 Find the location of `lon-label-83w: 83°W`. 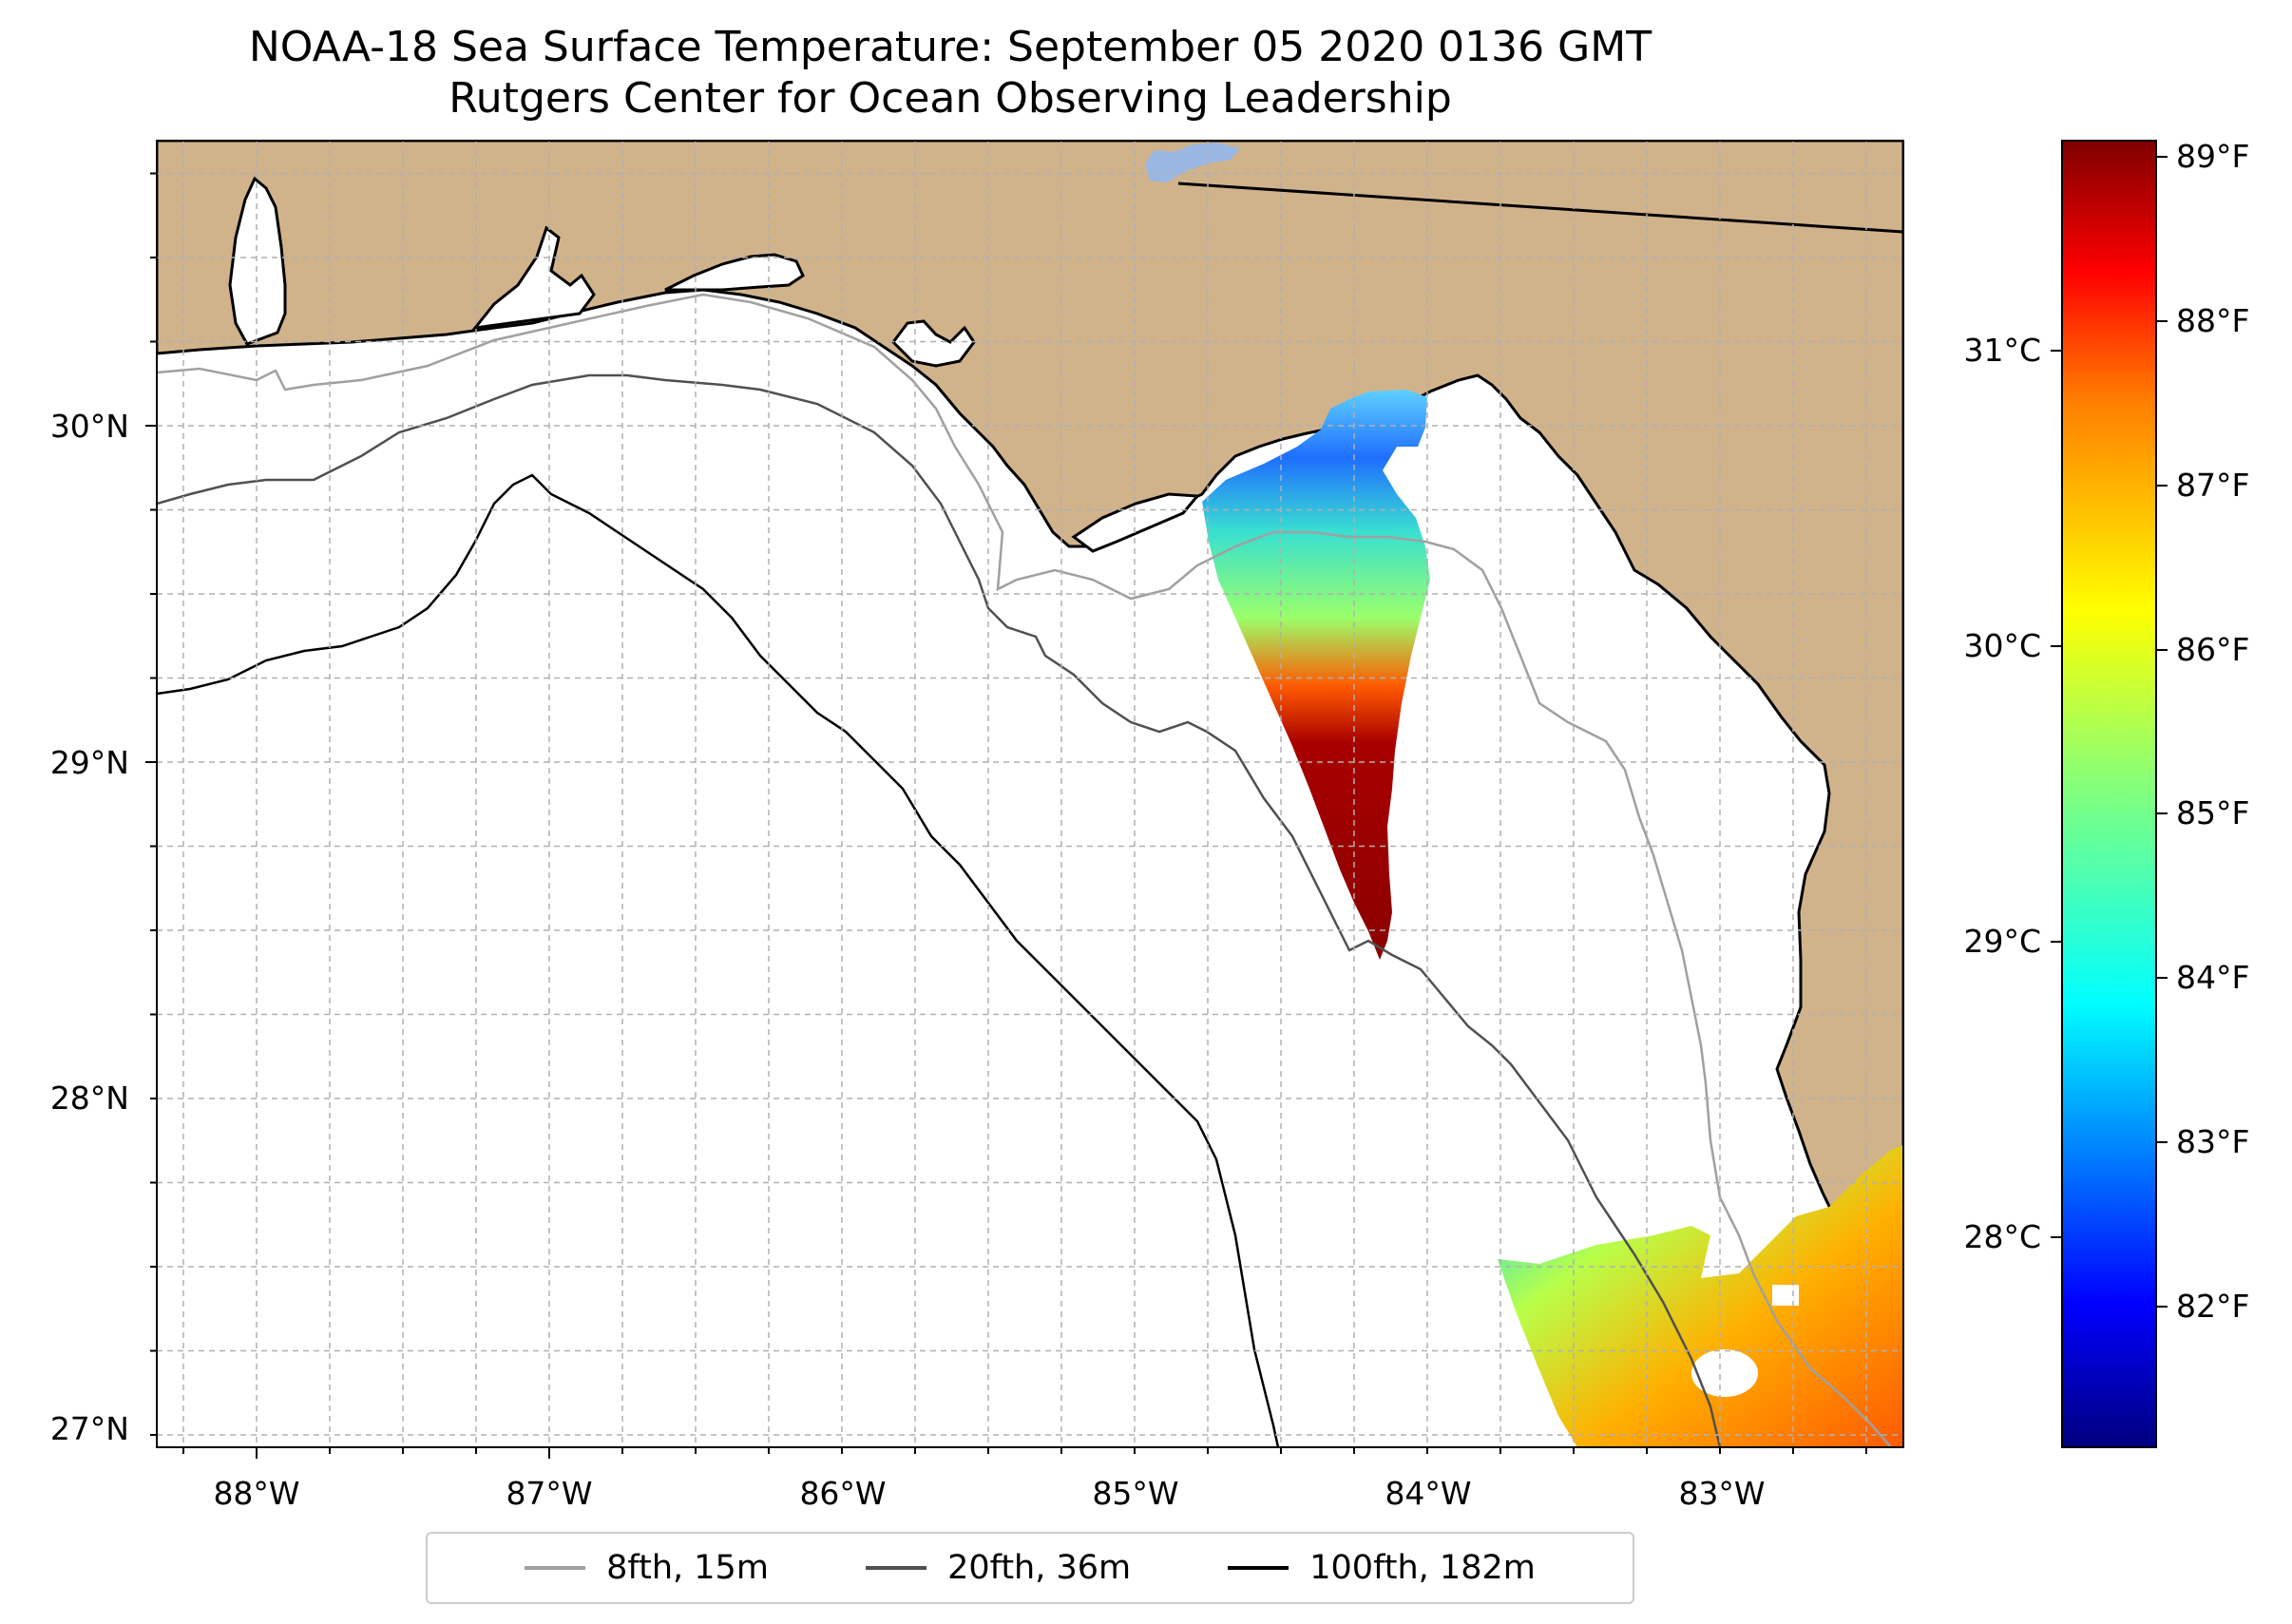

lon-label-83w: 83°W is located at coordinates (1721, 1493).